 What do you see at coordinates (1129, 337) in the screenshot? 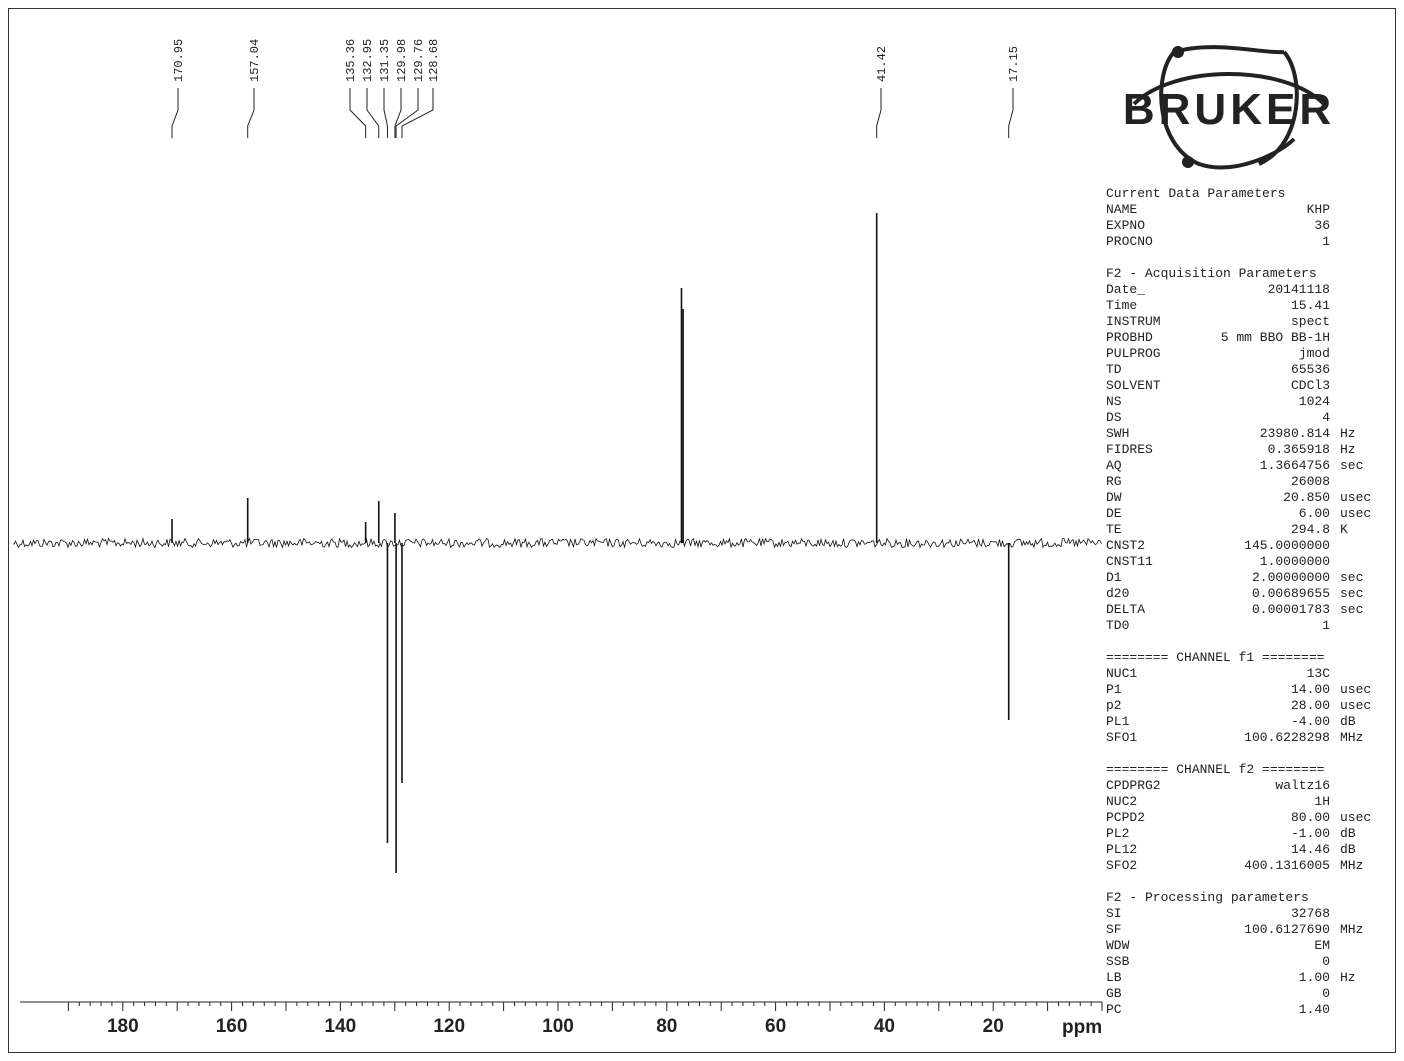
I see `param-key: PROBHD` at bounding box center [1129, 337].